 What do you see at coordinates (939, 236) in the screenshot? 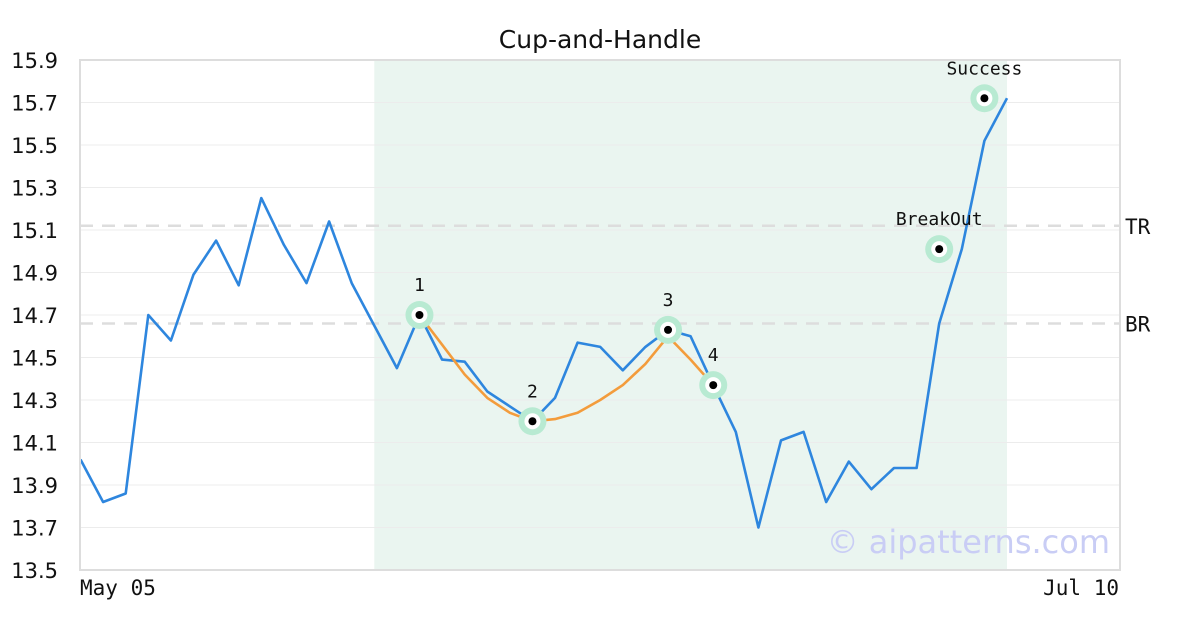
I see `marker-breakout: BreakOut` at bounding box center [939, 236].